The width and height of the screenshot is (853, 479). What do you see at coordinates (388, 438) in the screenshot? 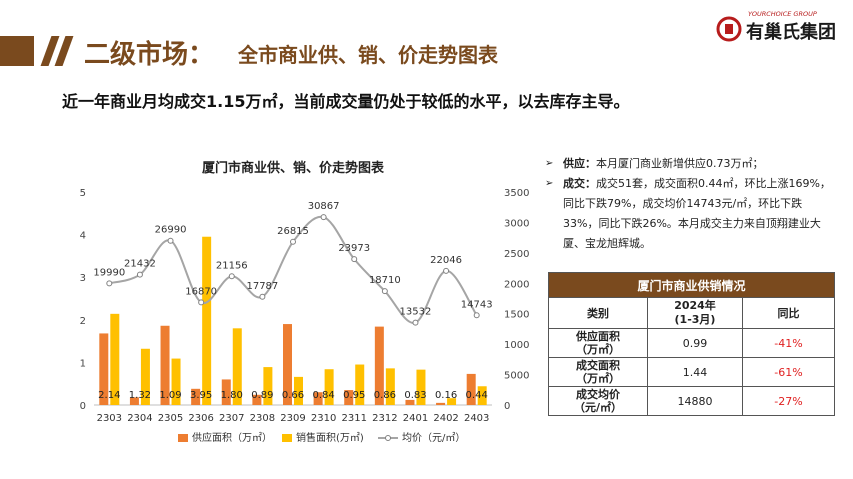
I see `legend-marker-price` at bounding box center [388, 438].